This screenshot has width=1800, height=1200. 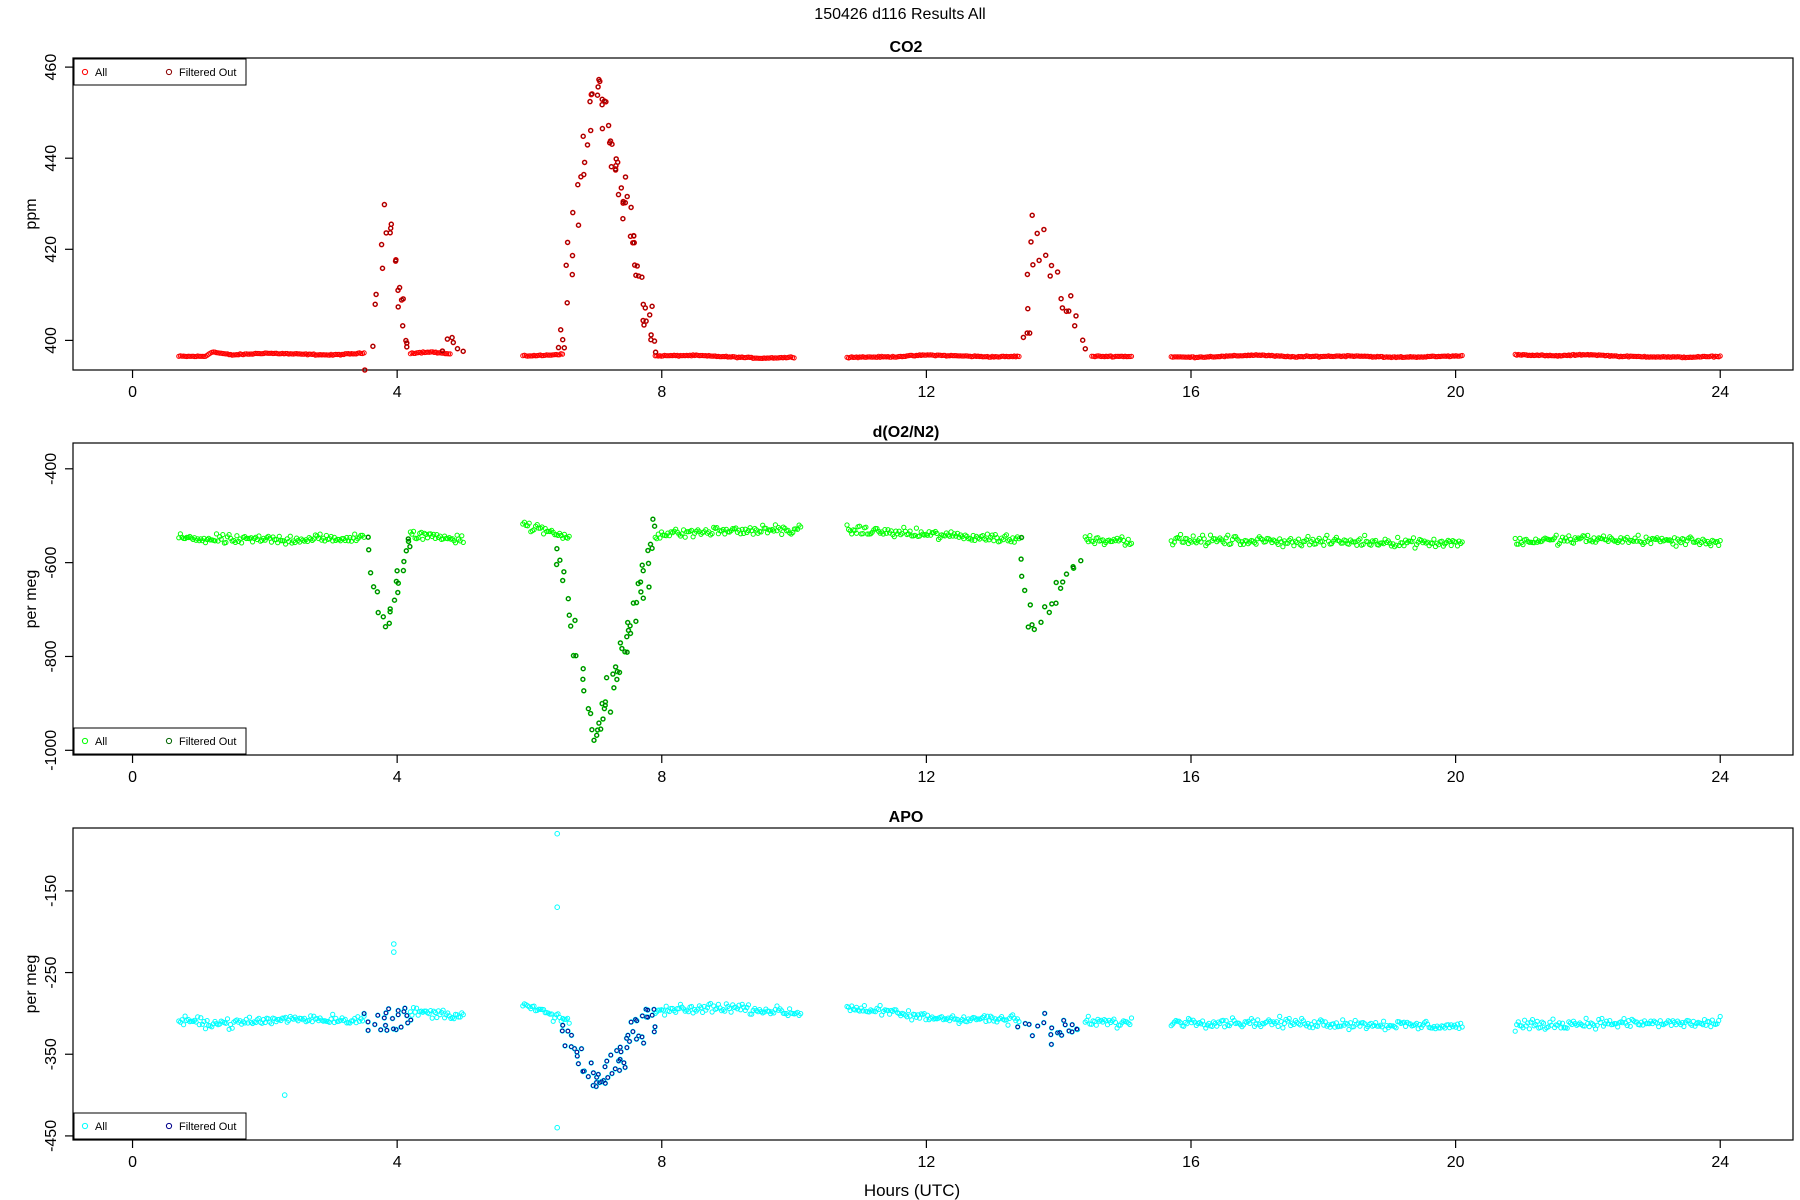 What do you see at coordinates (51, 67) in the screenshot?
I see `y-tick-label: 460` at bounding box center [51, 67].